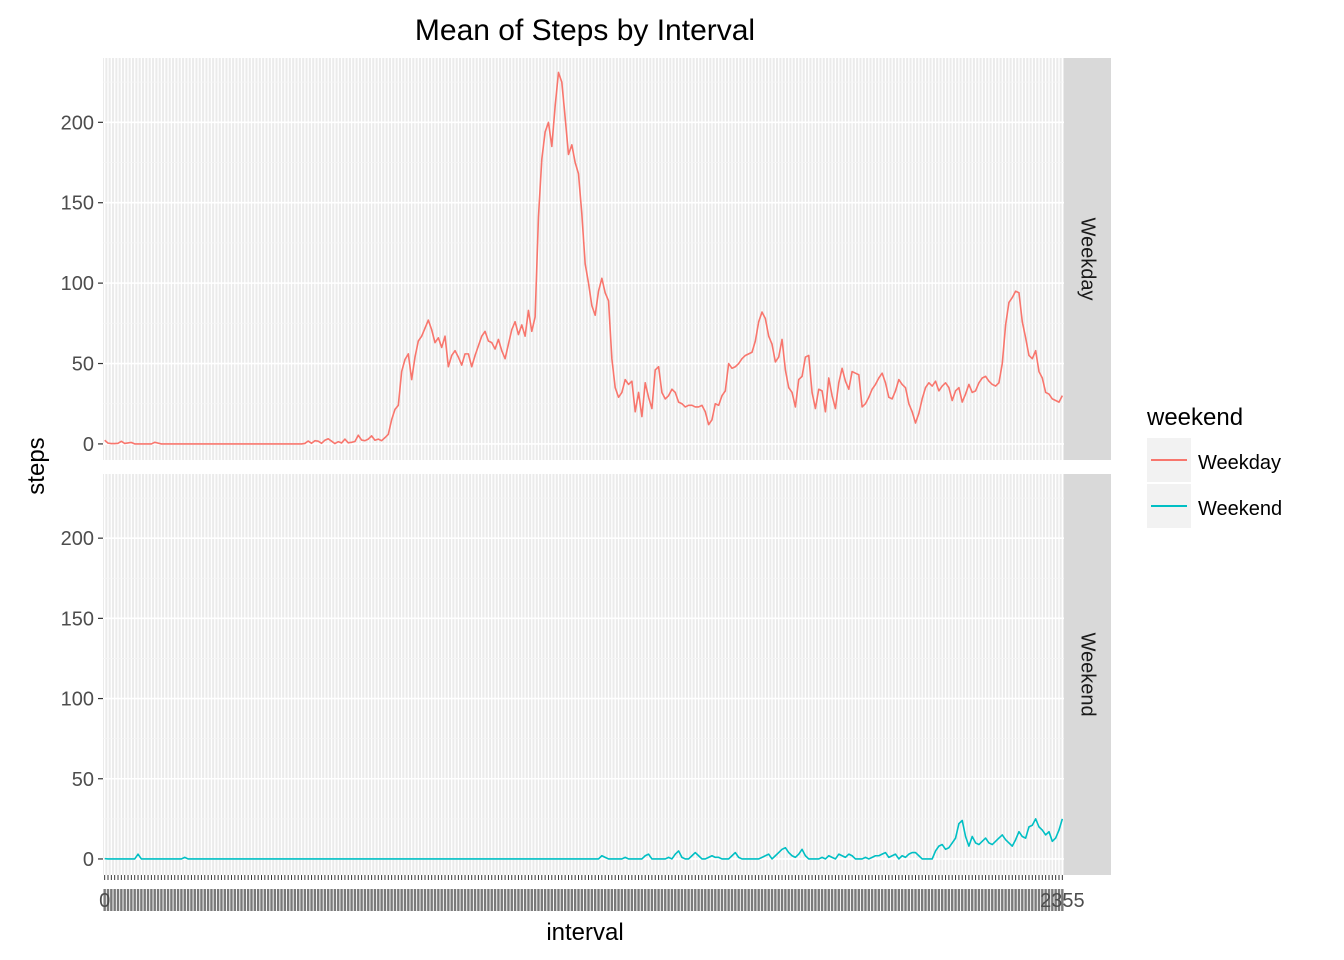 The height and width of the screenshot is (960, 1344). Describe the element at coordinates (77, 123) in the screenshot. I see `y-tick-label: 200` at that location.